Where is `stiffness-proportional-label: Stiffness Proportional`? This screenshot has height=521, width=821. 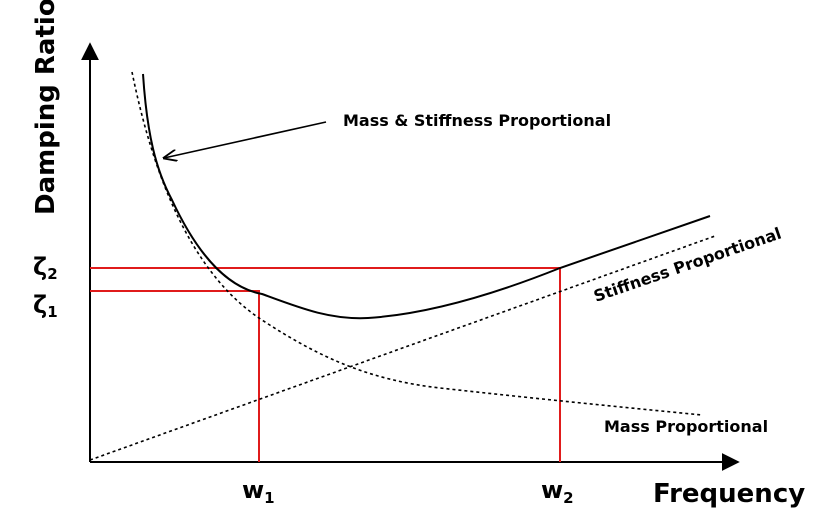
stiffness-proportional-label: Stiffness Proportional is located at coordinates (687, 265).